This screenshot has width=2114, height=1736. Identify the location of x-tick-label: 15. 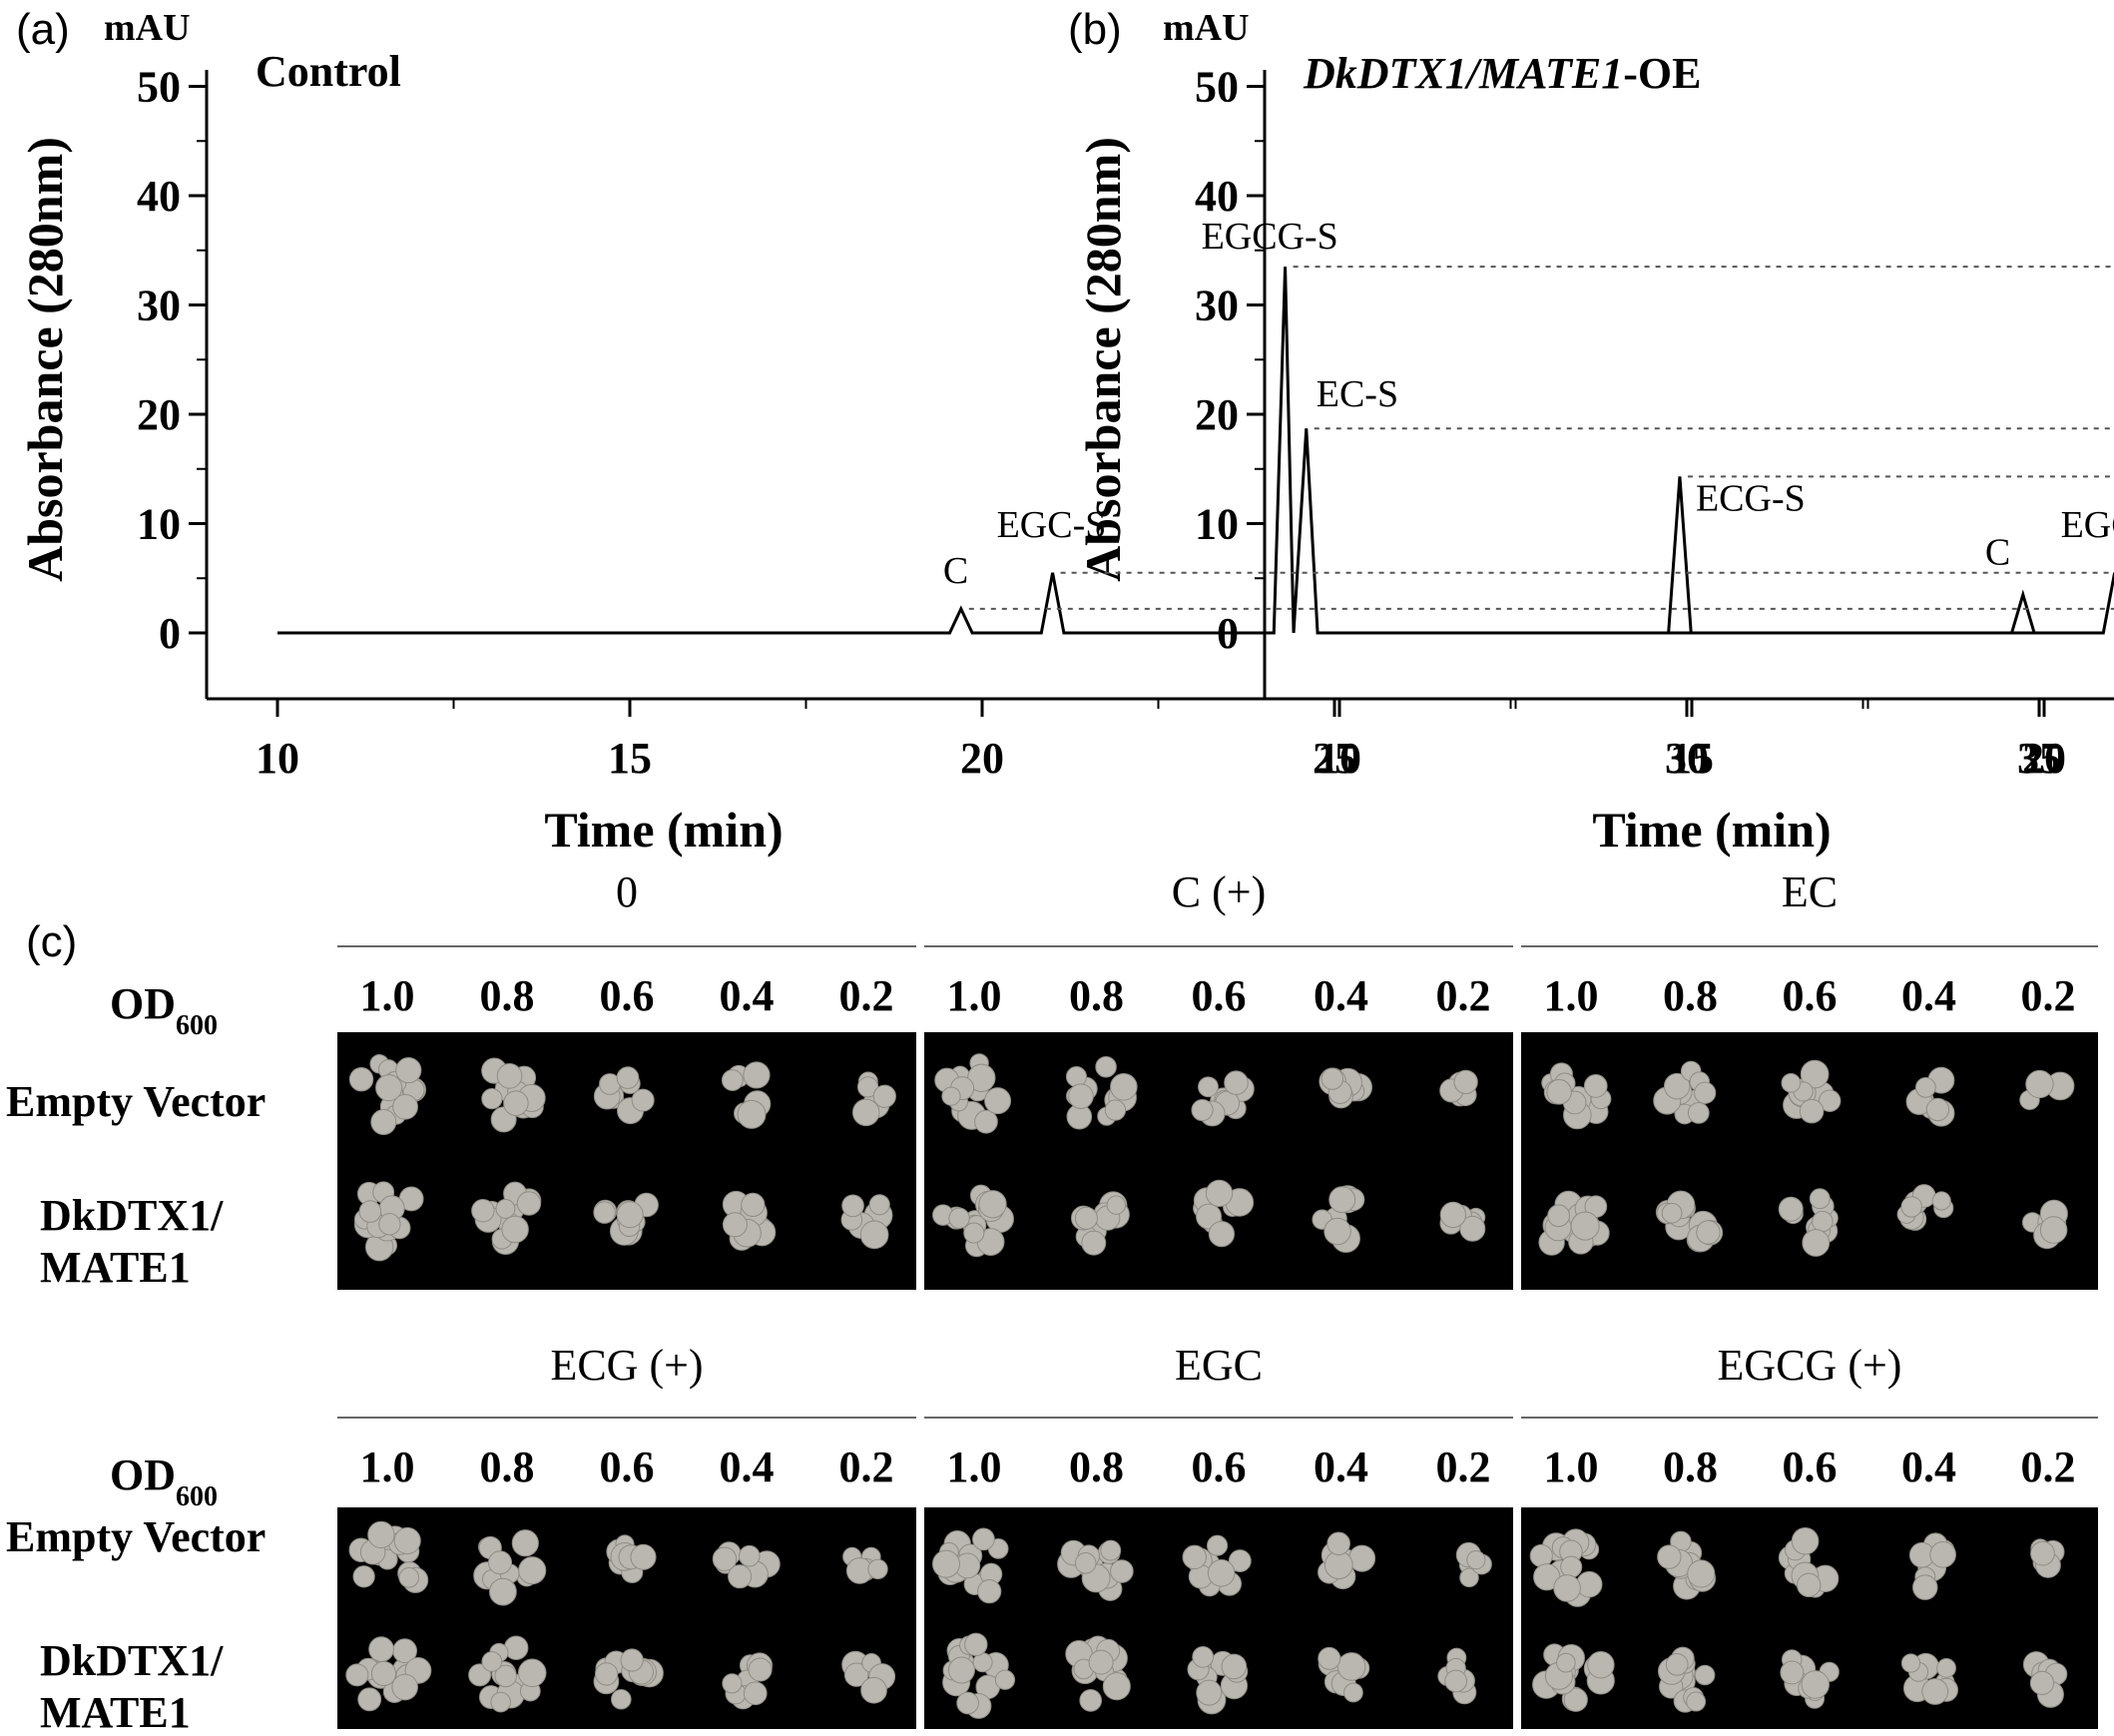
(1692, 758).